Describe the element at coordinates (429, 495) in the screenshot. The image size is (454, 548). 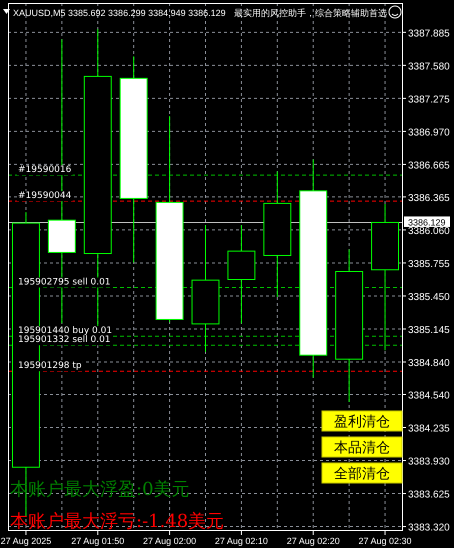
I see `y-tick-label: 3383.625` at that location.